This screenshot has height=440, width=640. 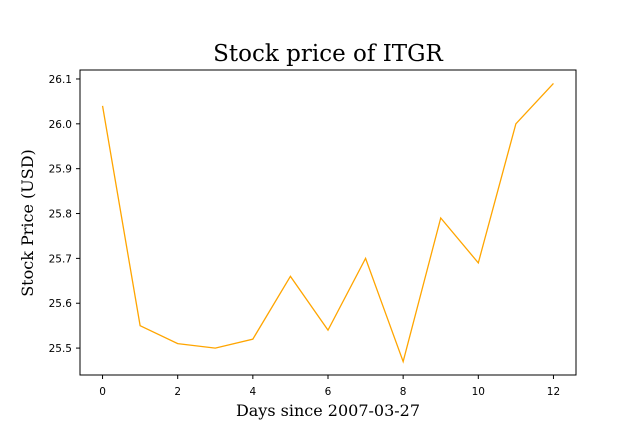 I want to click on y-tick-label: 25.8, so click(x=60, y=215).